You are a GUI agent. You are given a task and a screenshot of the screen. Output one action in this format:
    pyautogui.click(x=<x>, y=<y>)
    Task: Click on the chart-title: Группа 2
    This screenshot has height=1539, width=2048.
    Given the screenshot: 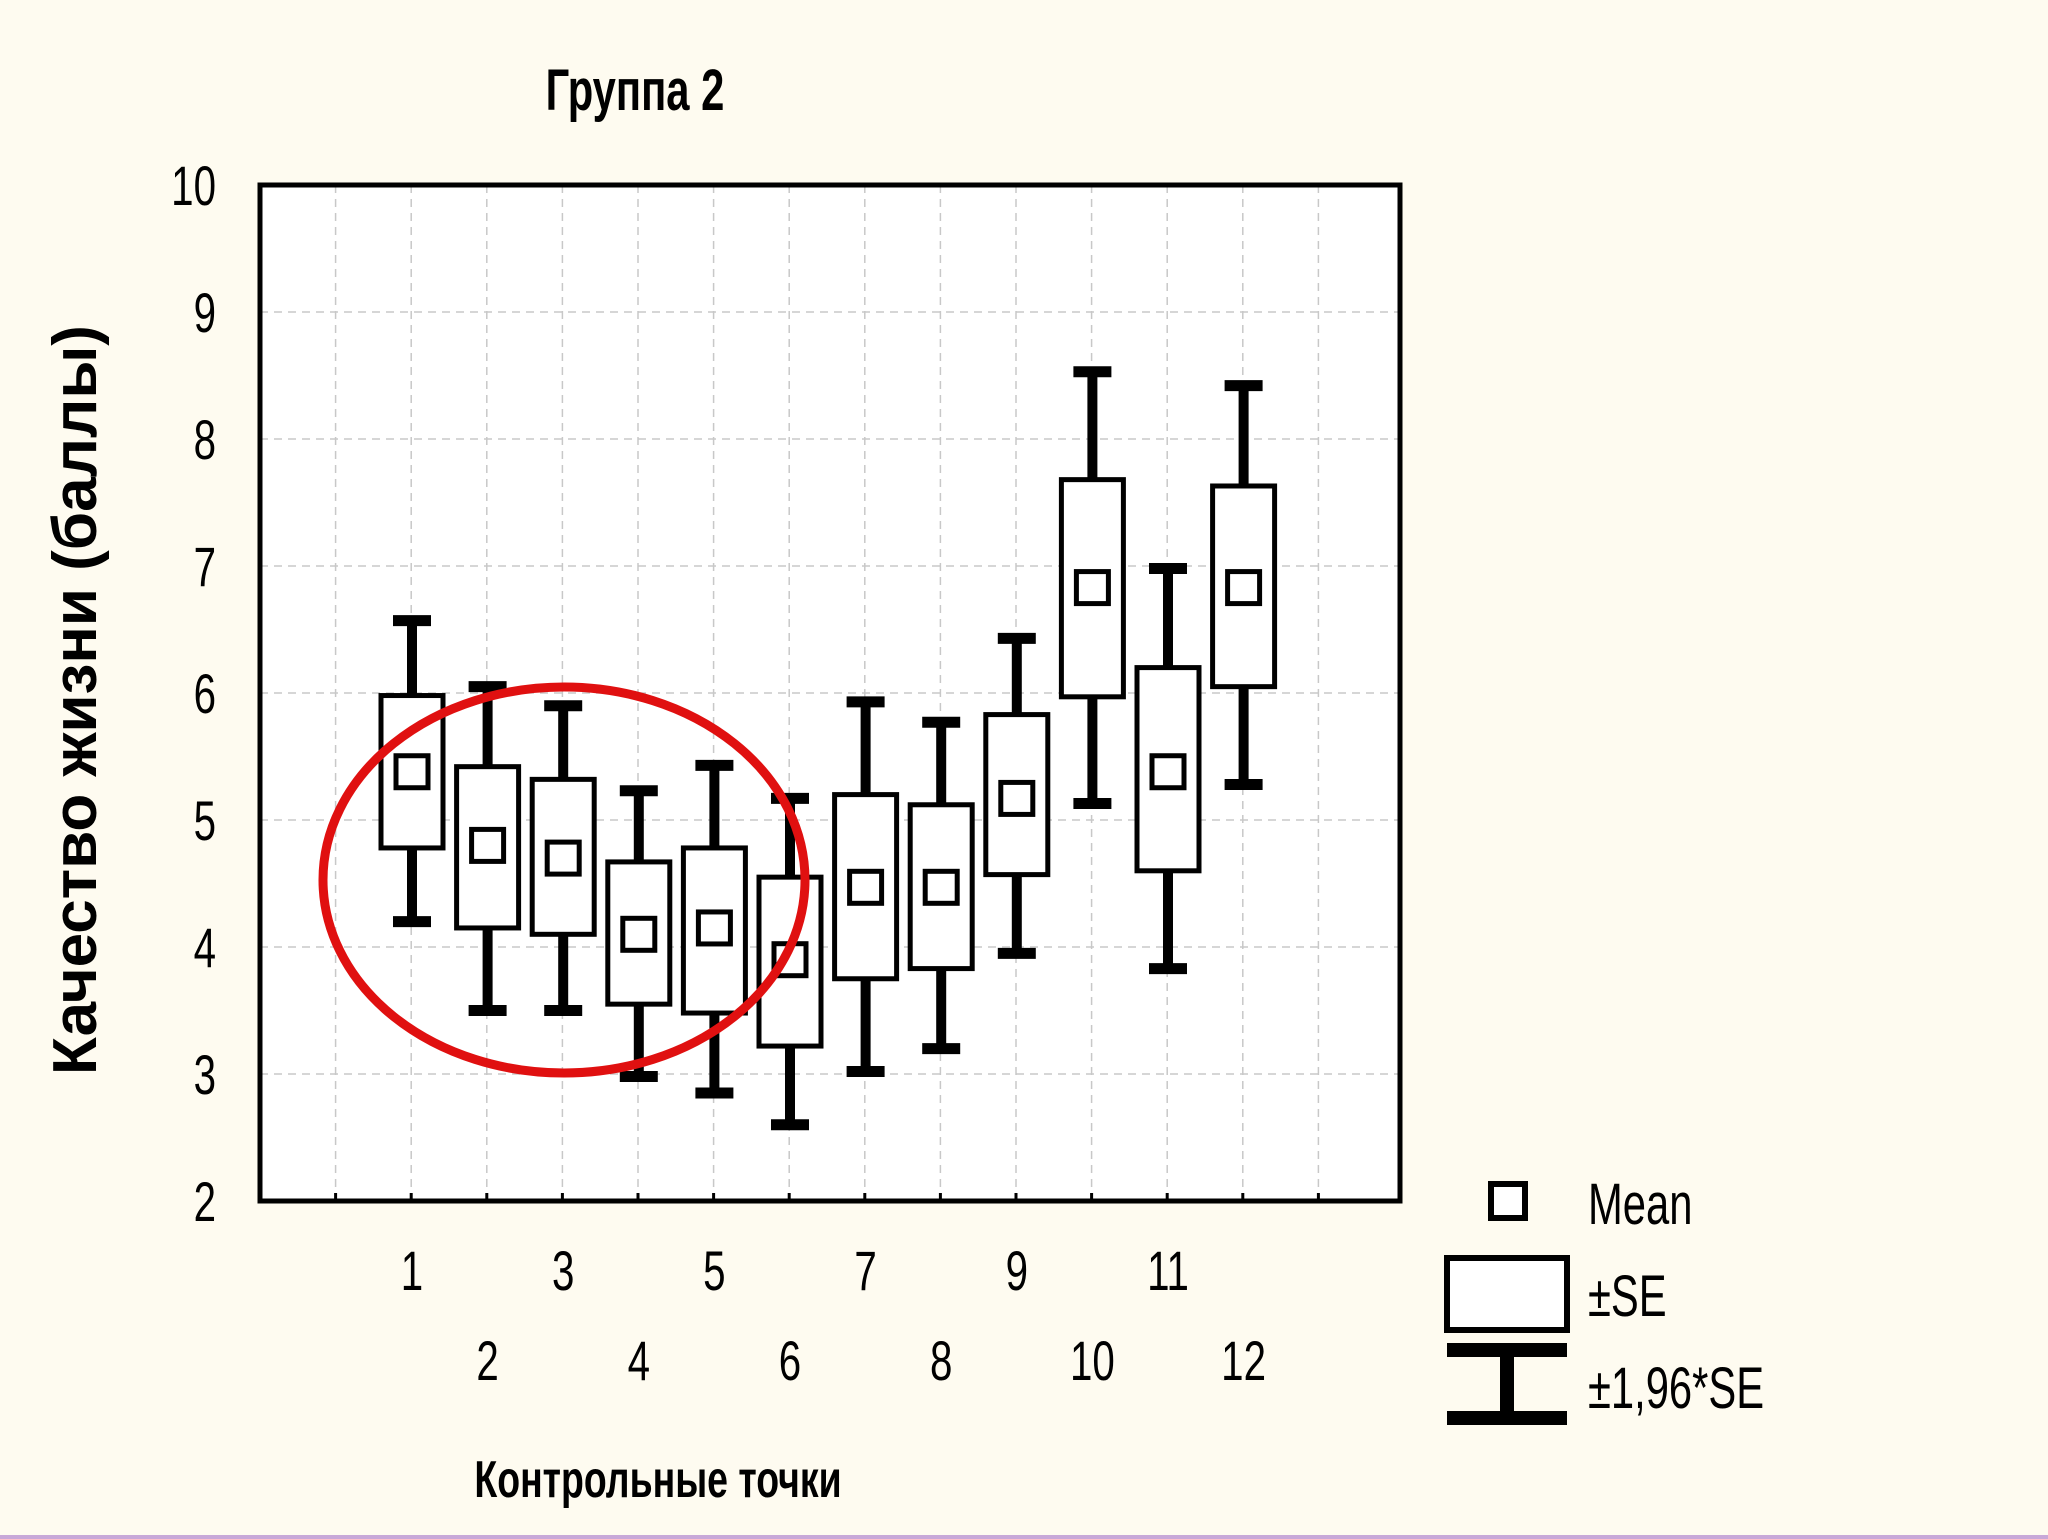 What is the action you would take?
    pyautogui.click(x=635, y=89)
    